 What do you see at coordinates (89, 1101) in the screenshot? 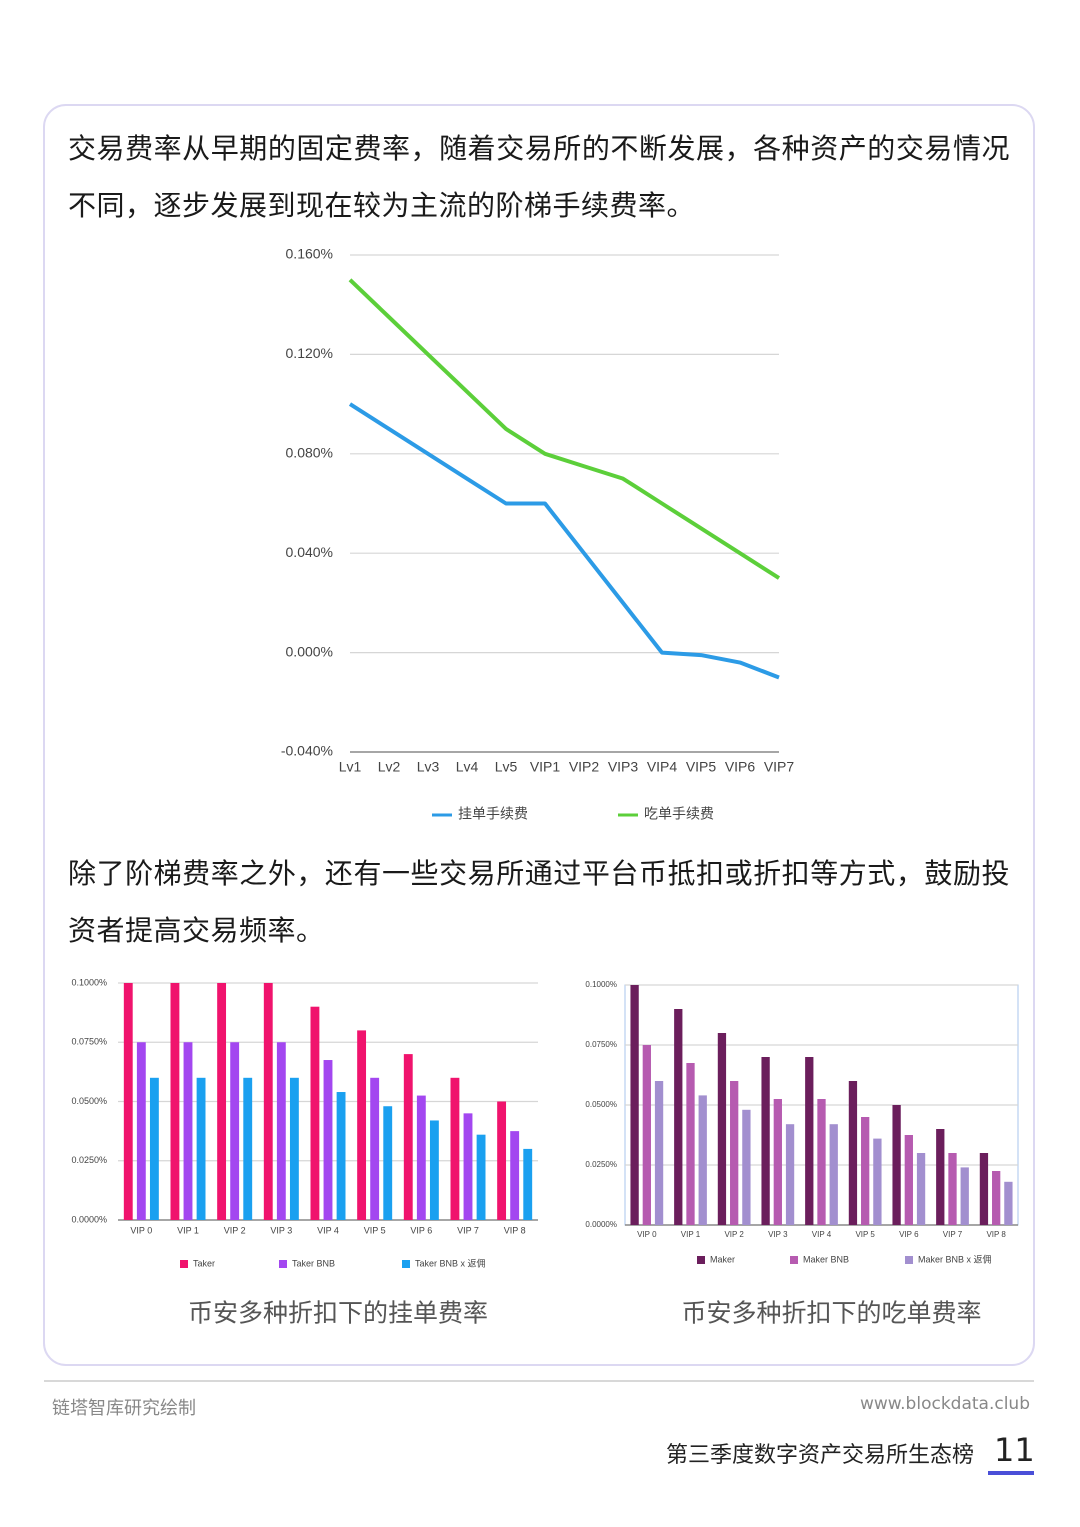
I see `y-tick-label: 0.0500%` at bounding box center [89, 1101].